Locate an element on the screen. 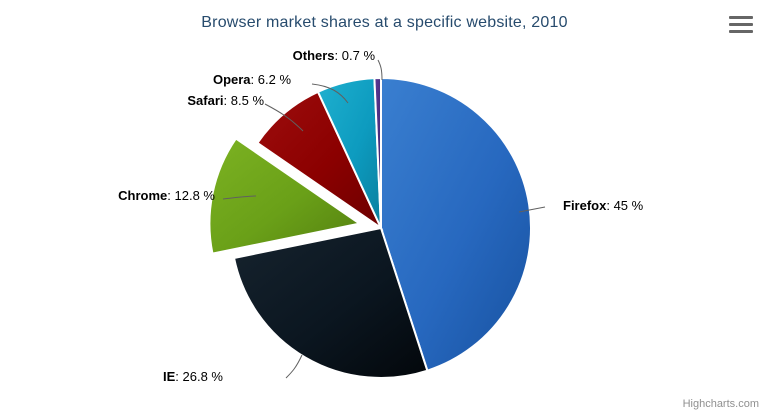  connector-firefox is located at coordinates (532, 209).